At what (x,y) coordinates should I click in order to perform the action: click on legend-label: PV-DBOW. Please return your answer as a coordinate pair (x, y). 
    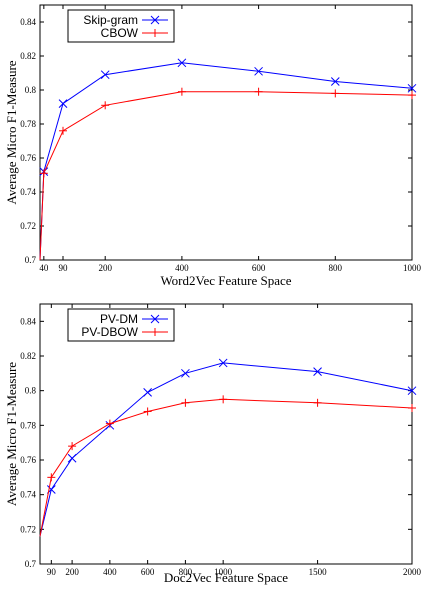
    Looking at the image, I should click on (109, 332).